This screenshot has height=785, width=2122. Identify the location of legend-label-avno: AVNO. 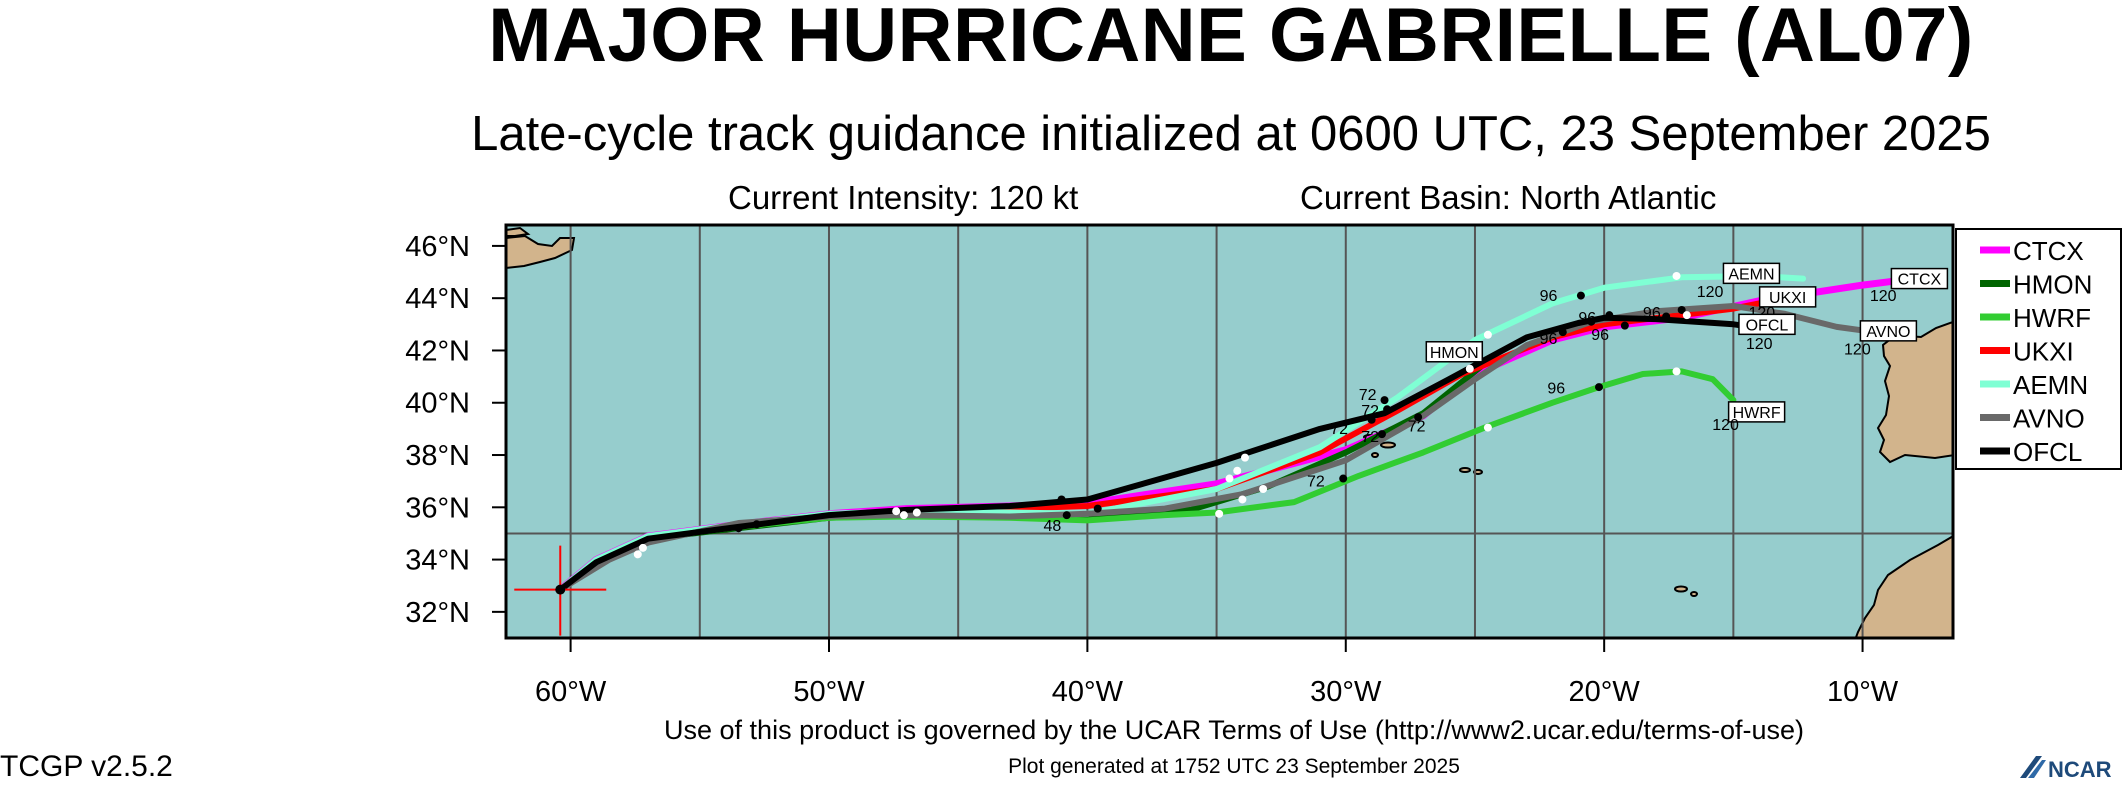
(2049, 419).